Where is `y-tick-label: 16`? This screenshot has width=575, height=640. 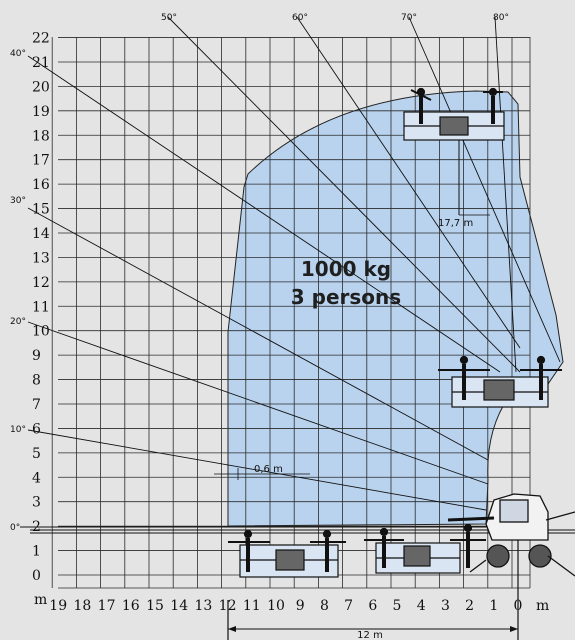 y-tick-label: 16 is located at coordinates (41, 185).